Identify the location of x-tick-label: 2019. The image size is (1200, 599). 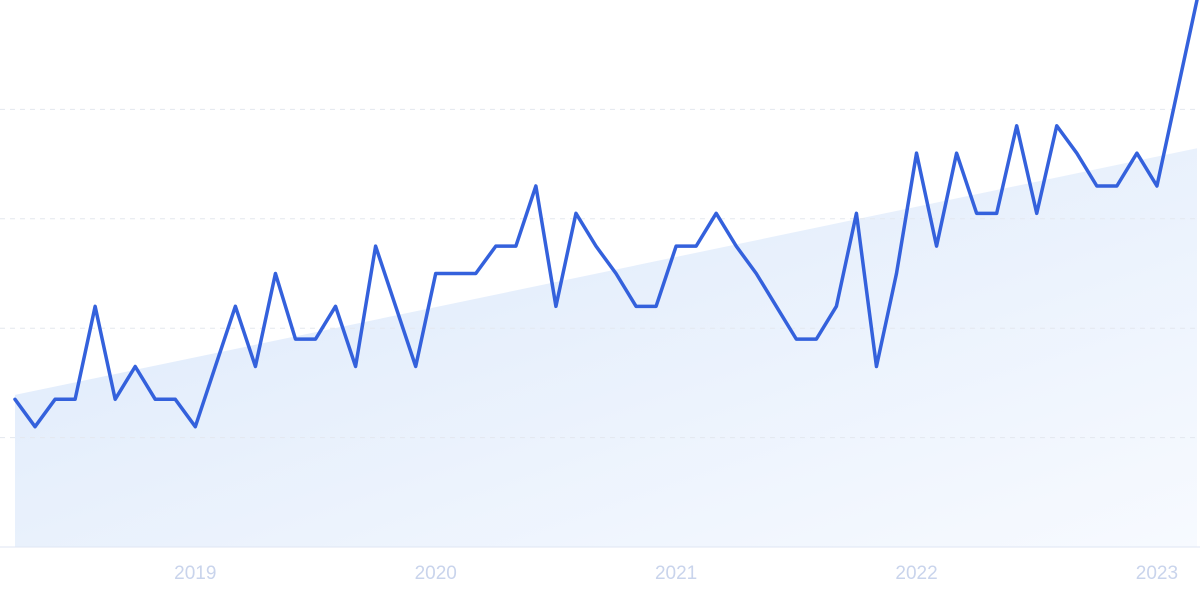
(195, 573).